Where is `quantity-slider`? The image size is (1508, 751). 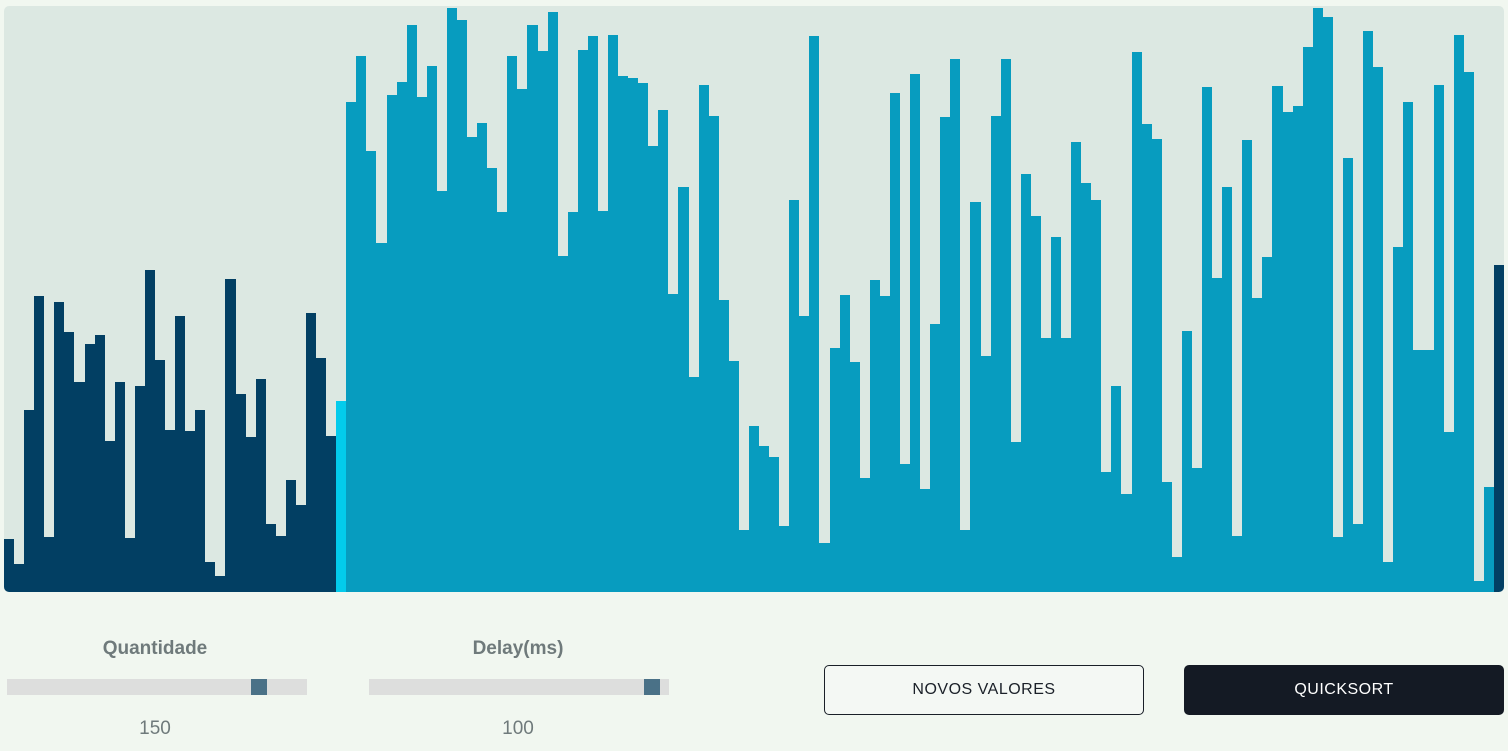 quantity-slider is located at coordinates (157, 687).